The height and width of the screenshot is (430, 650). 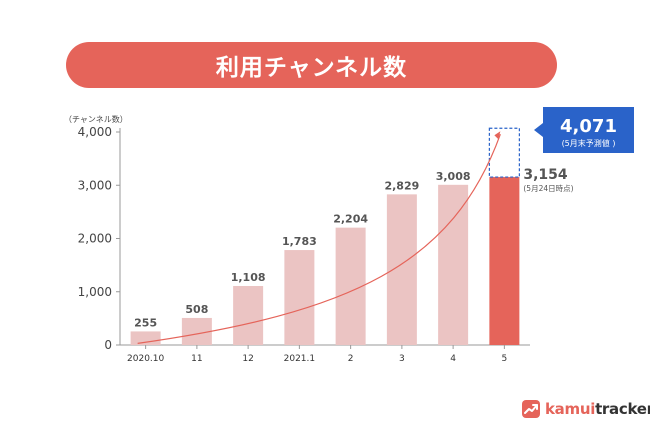 I want to click on data-label: 255, so click(x=145, y=322).